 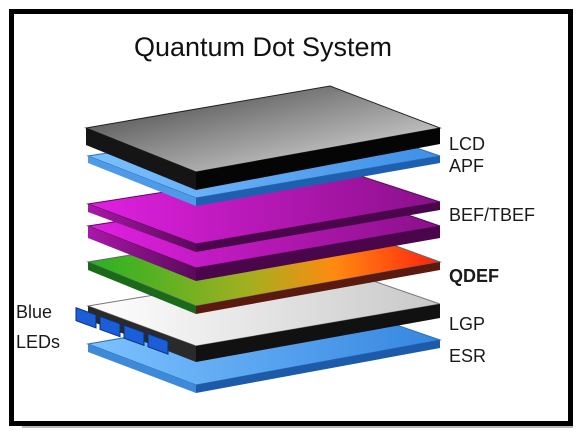 I want to click on label-bef-tbef: BEF/TBEF, so click(x=492, y=215).